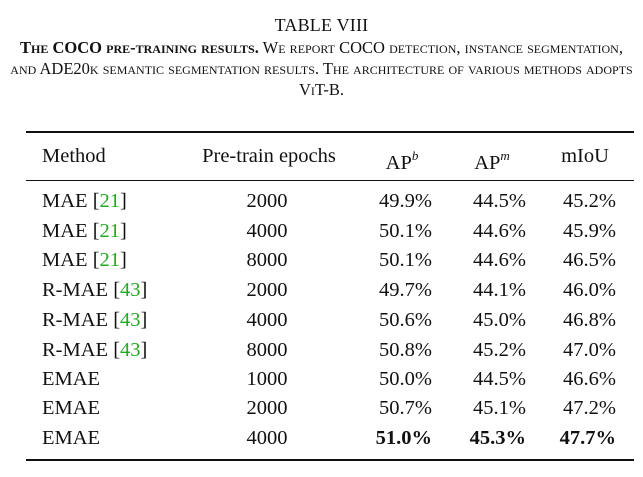 The height and width of the screenshot is (477, 643). What do you see at coordinates (487, 163) in the screenshot?
I see `header-ap-mask-base: AP` at bounding box center [487, 163].